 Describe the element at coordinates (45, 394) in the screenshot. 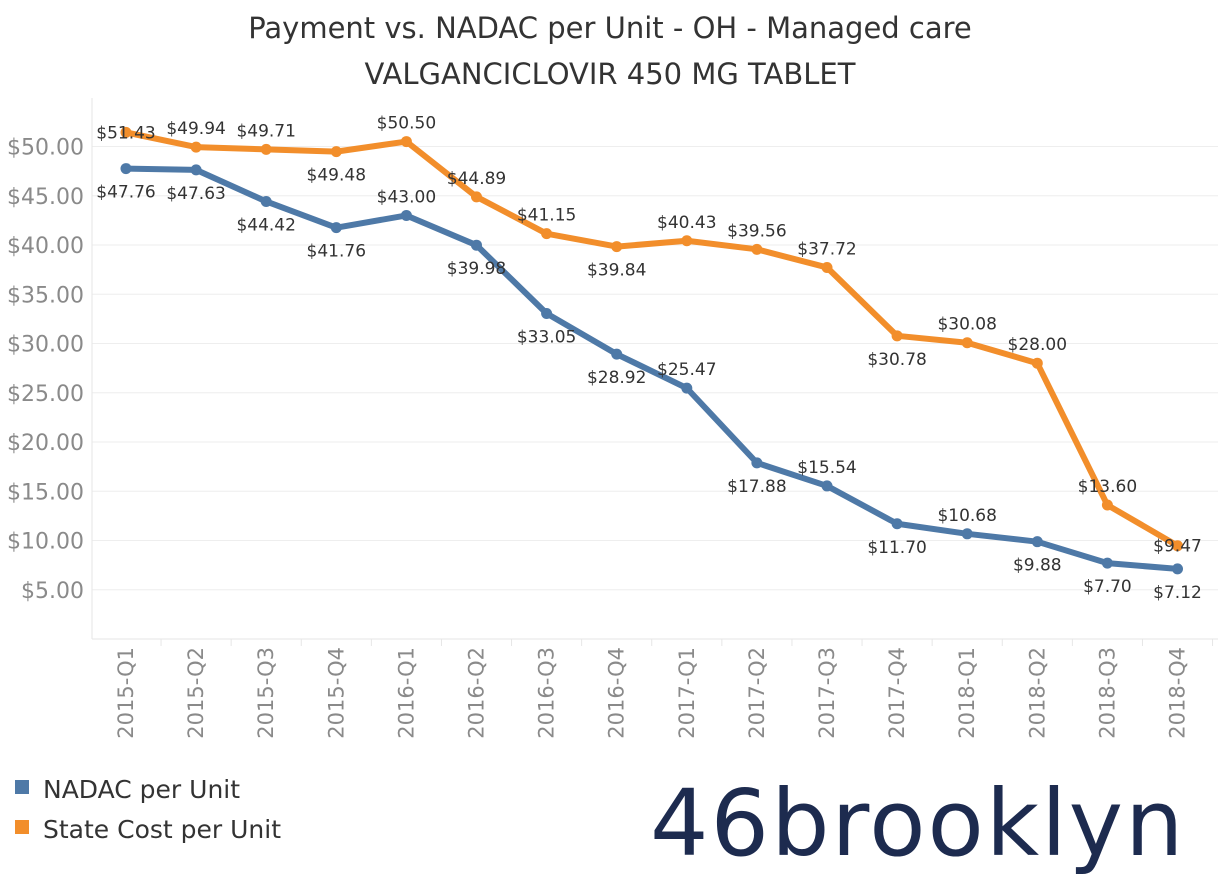

I see `y-tick-label: $25.00` at that location.